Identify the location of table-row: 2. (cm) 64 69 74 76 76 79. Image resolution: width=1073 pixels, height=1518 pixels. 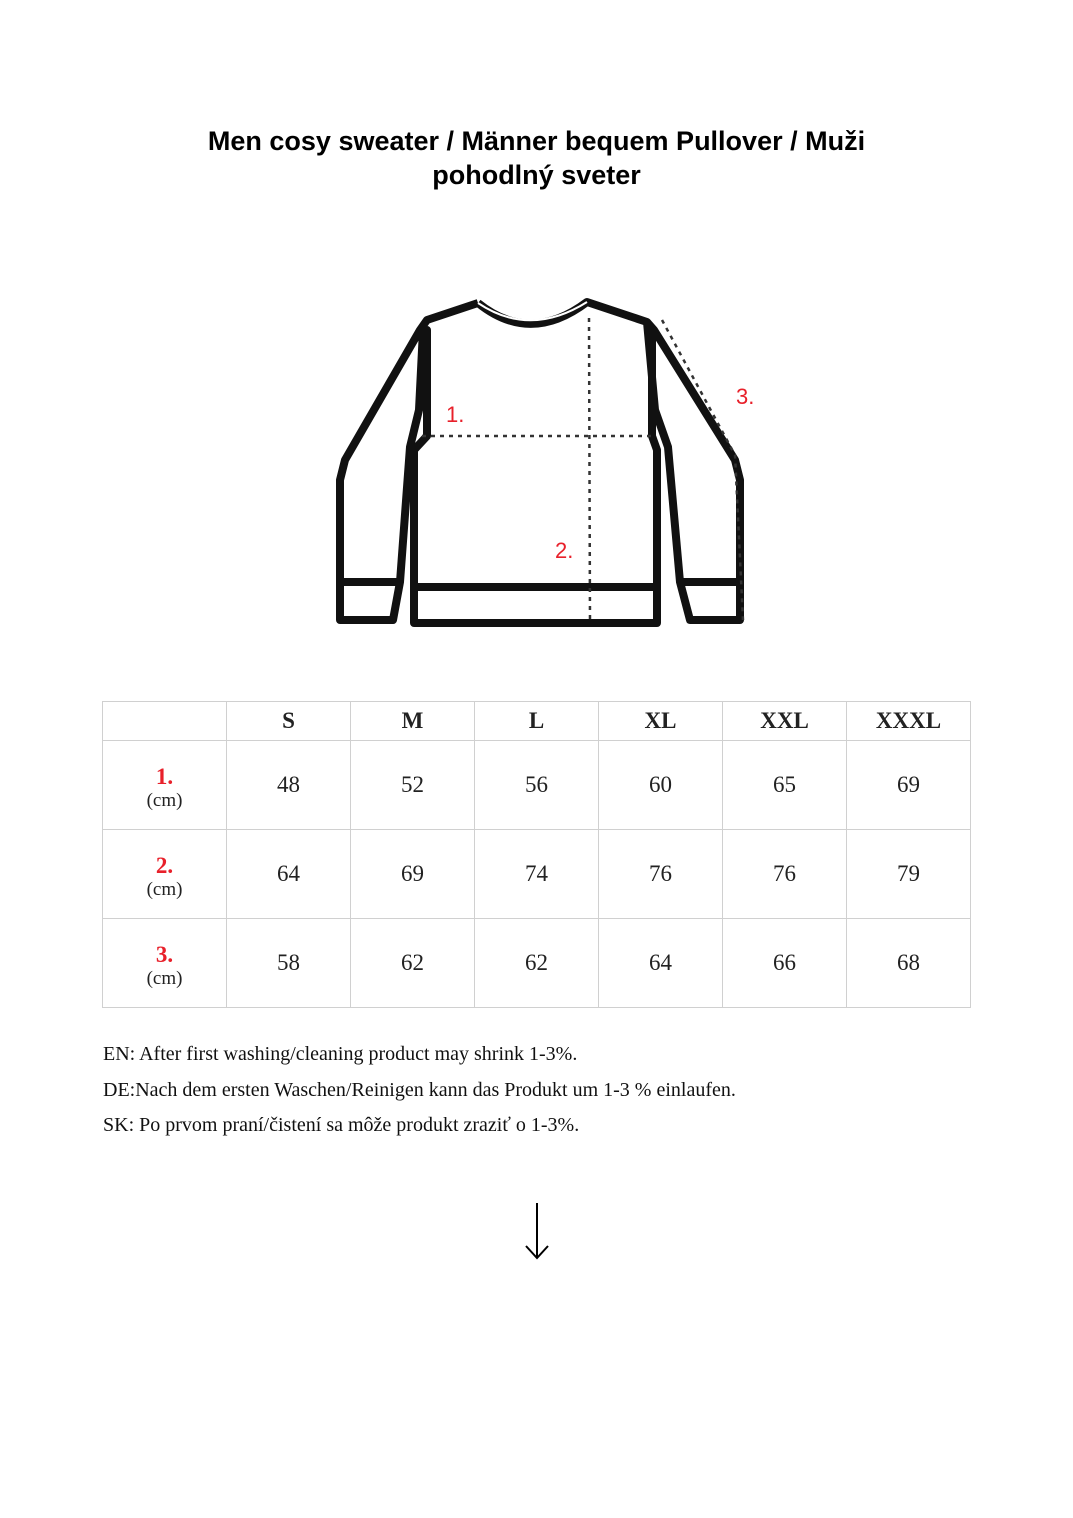
(536, 874).